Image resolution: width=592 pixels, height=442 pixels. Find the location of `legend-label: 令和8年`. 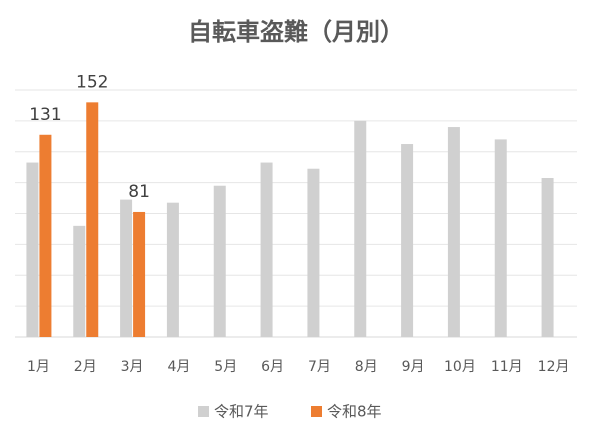

legend-label: 令和8年 is located at coordinates (354, 412).